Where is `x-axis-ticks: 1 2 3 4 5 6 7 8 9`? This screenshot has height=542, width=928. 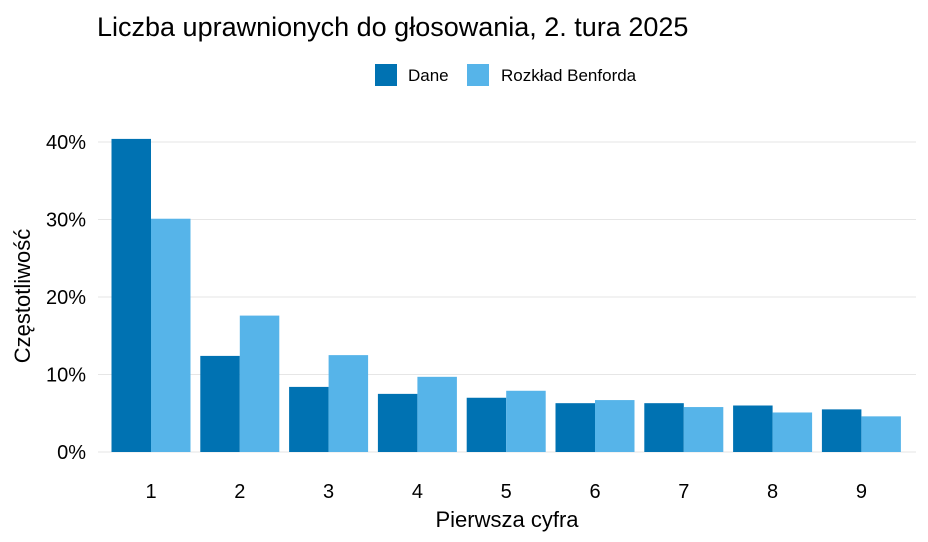
x-axis-ticks: 1 2 3 4 5 6 7 8 9 is located at coordinates (506, 492).